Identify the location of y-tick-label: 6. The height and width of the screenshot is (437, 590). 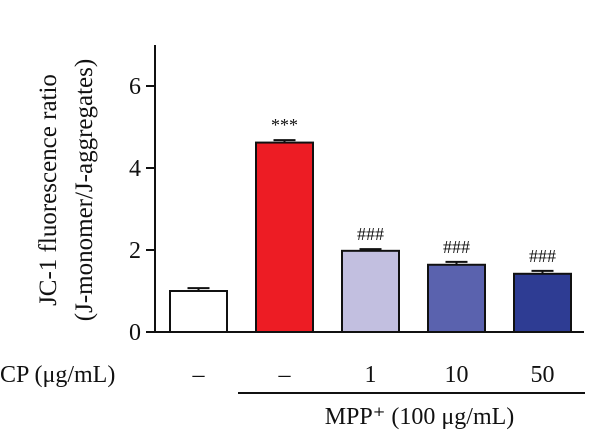
(135, 87).